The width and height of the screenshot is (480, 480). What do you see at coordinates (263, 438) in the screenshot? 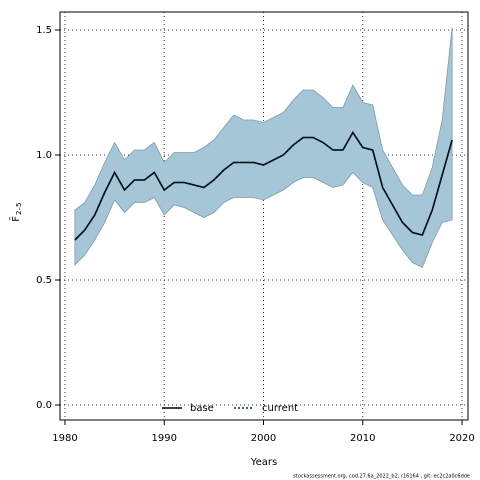
I see `x-tick-label: 2000` at bounding box center [263, 438].